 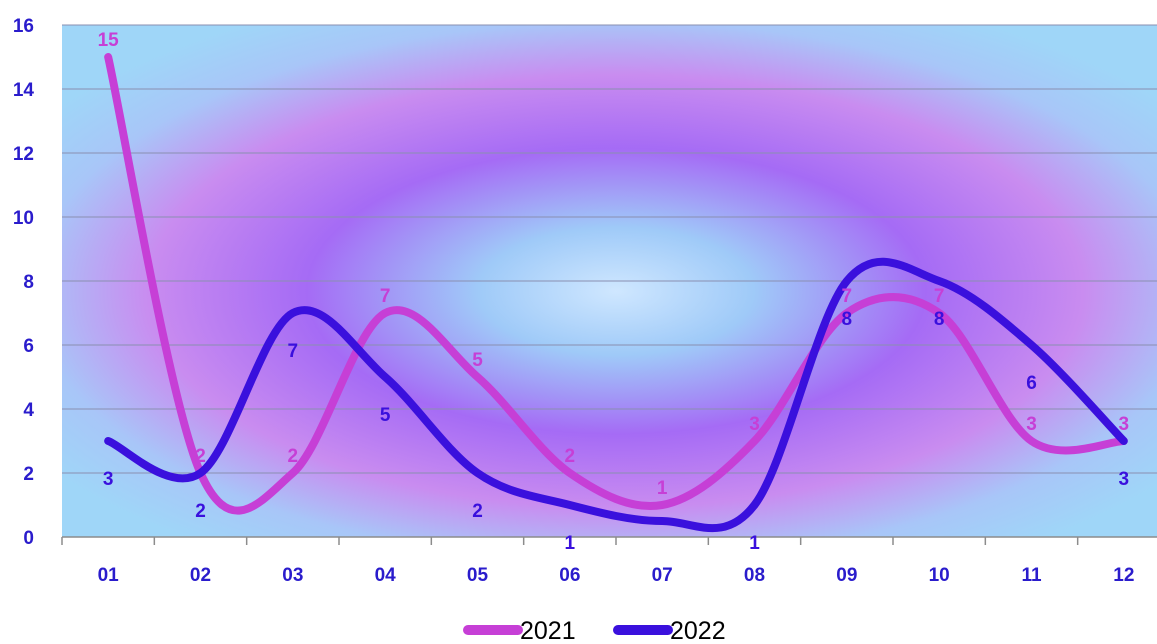 What do you see at coordinates (478, 575) in the screenshot?
I see `x-tick-label: 05` at bounding box center [478, 575].